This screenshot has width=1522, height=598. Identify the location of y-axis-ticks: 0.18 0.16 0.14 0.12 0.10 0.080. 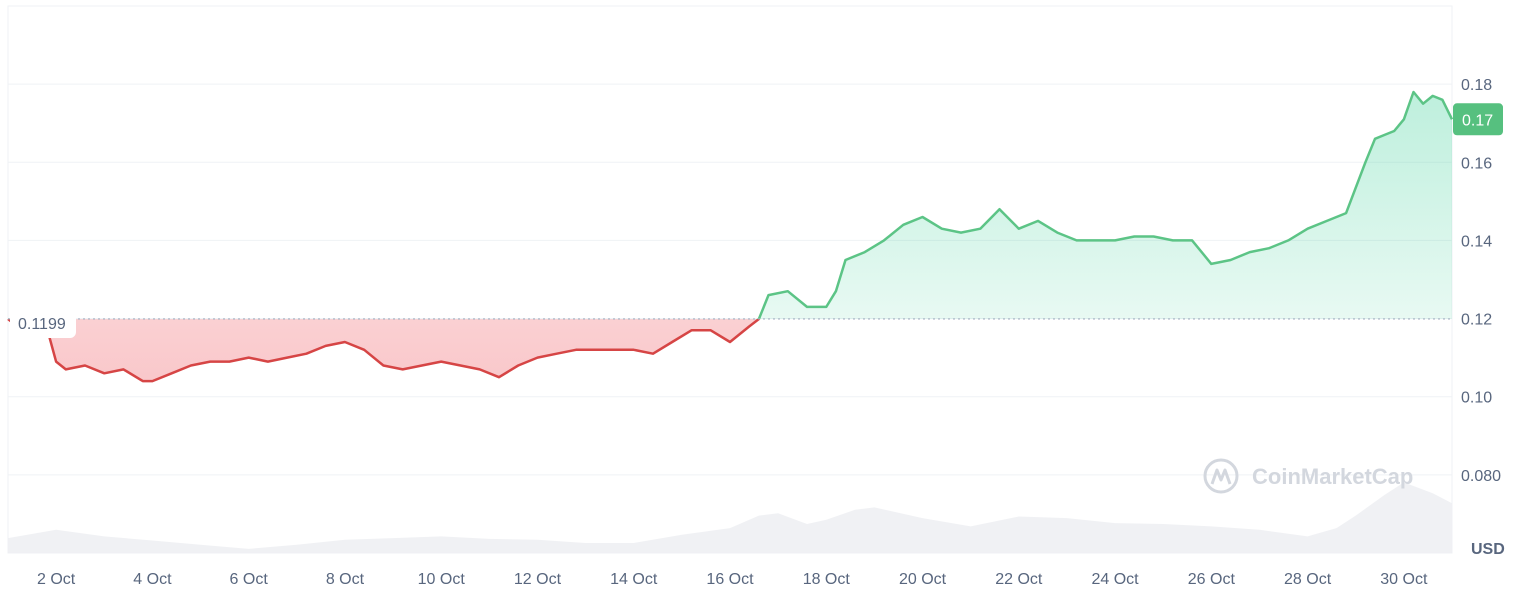
(1481, 281).